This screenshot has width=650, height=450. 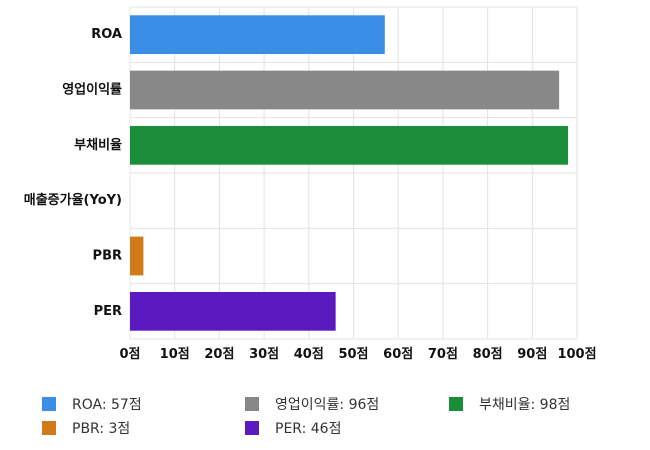 I want to click on category-label: 부채비율, so click(x=98, y=145).